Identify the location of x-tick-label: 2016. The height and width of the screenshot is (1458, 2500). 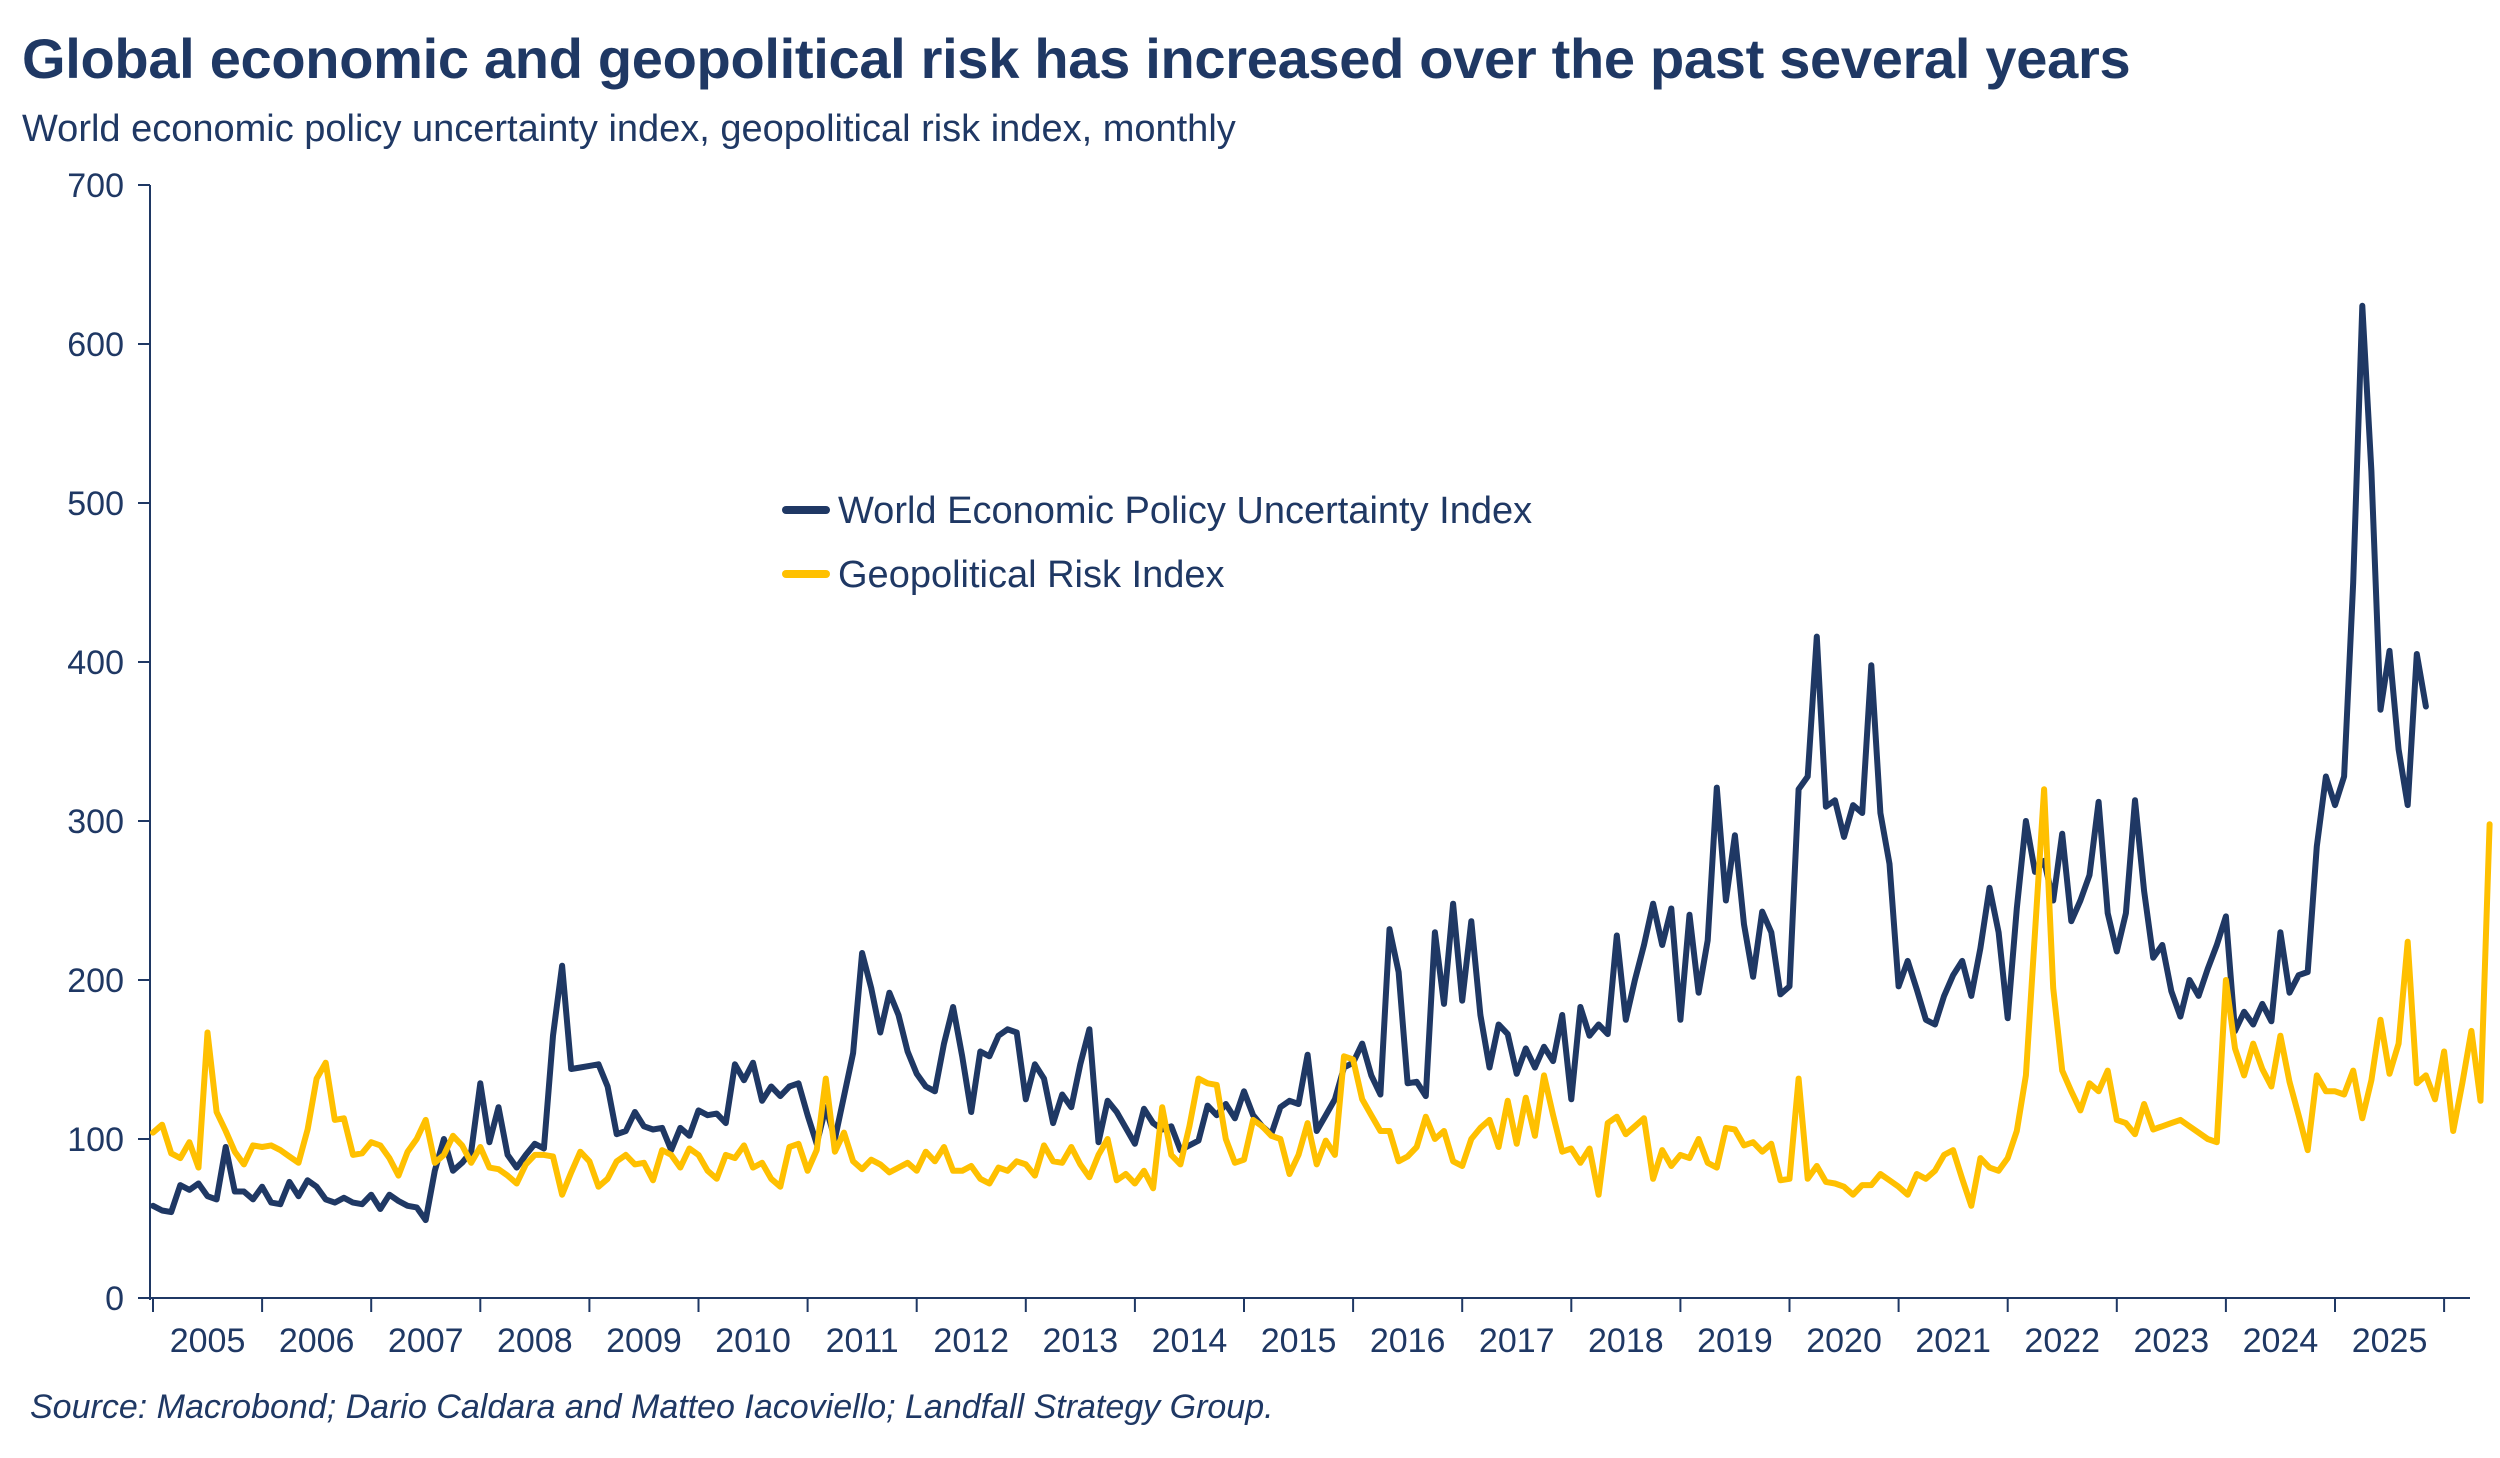
(1408, 1341).